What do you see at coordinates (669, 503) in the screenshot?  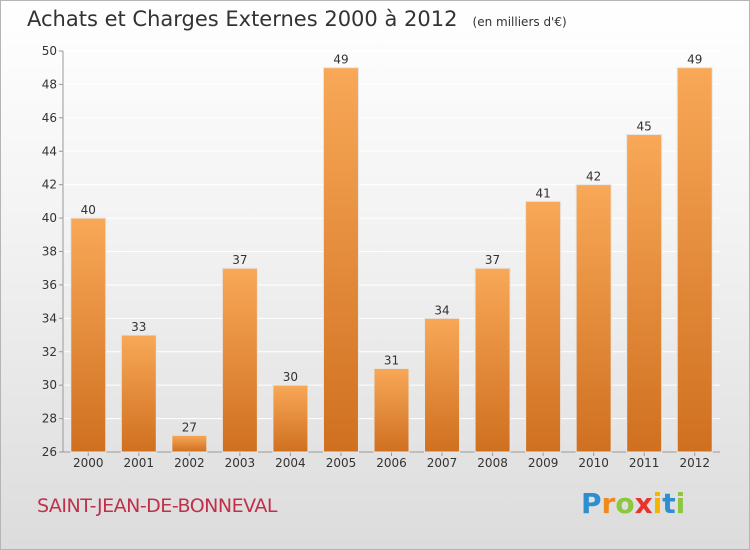 I see `logo-letter: t` at bounding box center [669, 503].